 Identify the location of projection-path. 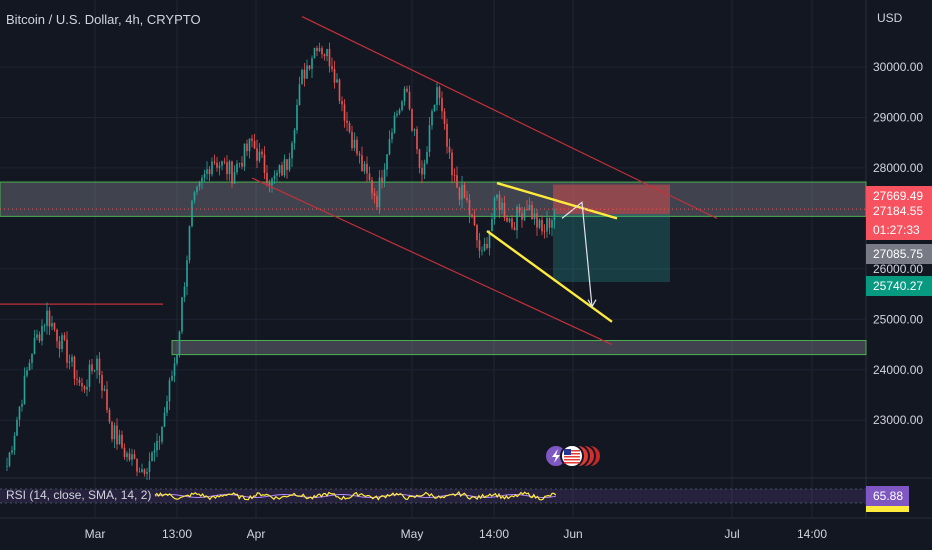
(577, 254).